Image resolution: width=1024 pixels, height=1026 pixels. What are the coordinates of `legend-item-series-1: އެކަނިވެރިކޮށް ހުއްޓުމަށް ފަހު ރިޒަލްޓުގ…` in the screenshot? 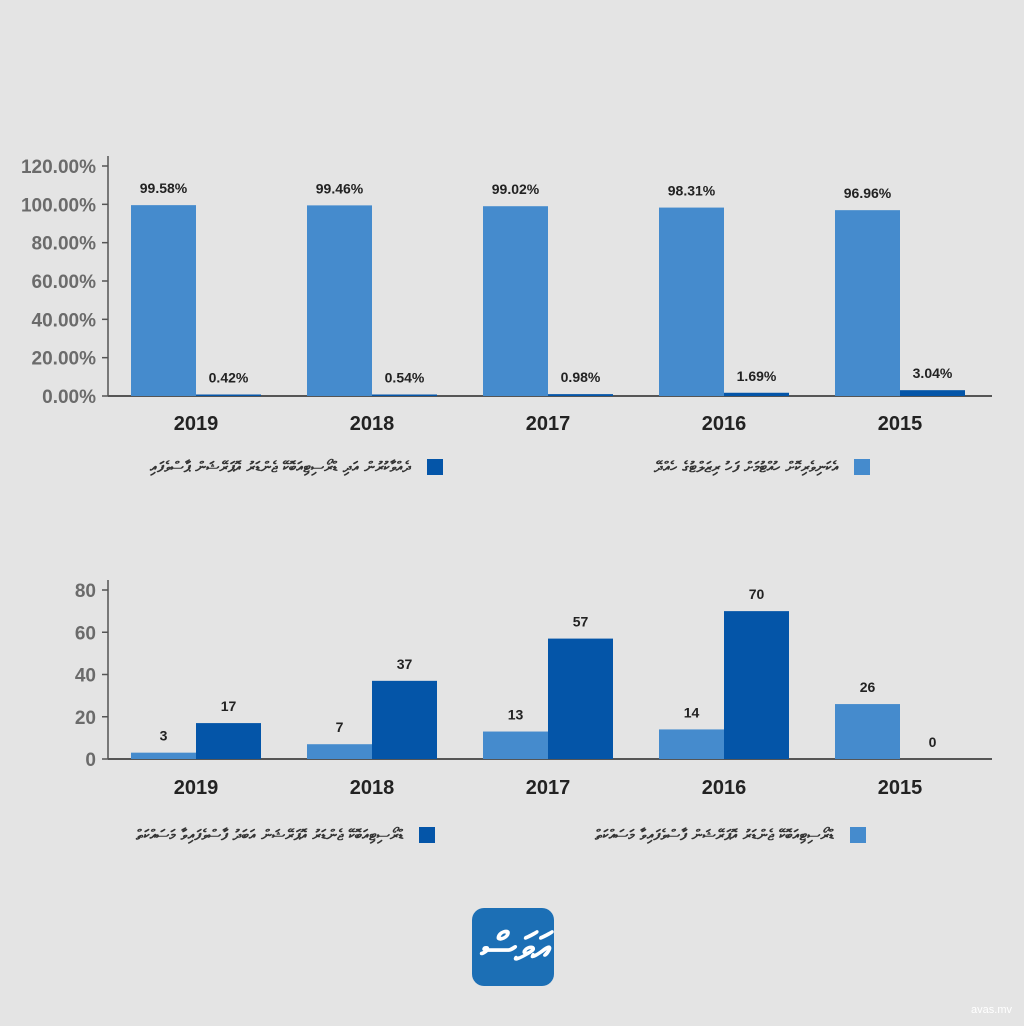 It's located at (762, 467).